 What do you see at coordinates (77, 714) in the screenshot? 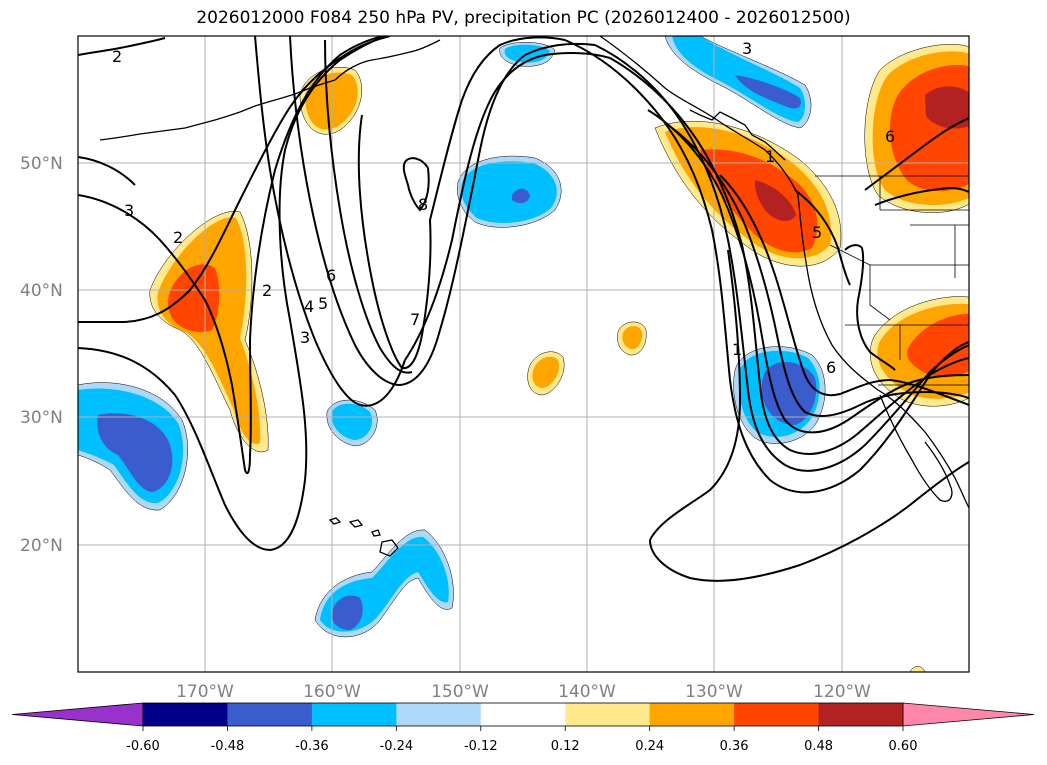
I see `colorbar-extend-under` at bounding box center [77, 714].